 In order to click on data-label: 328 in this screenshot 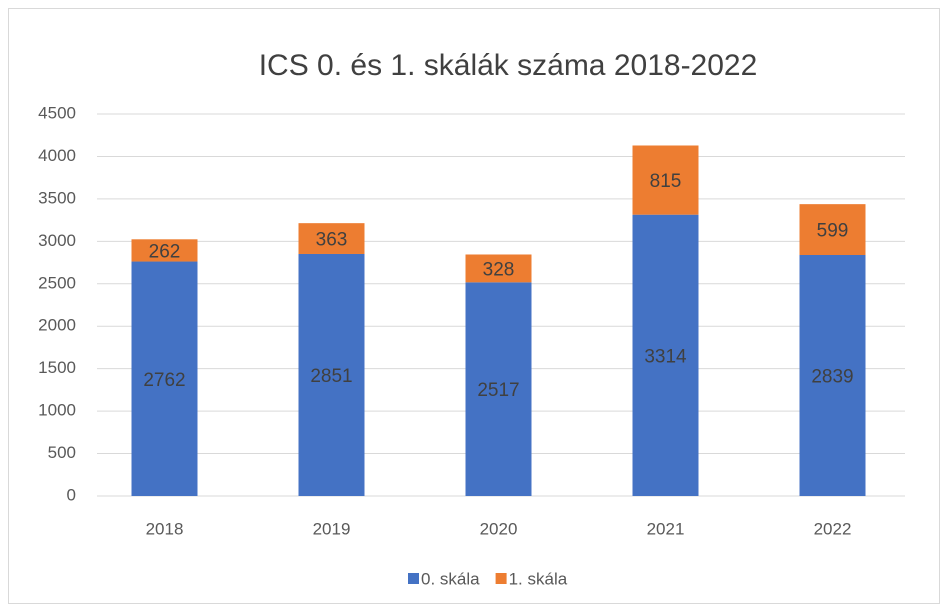, I will do `click(499, 269)`.